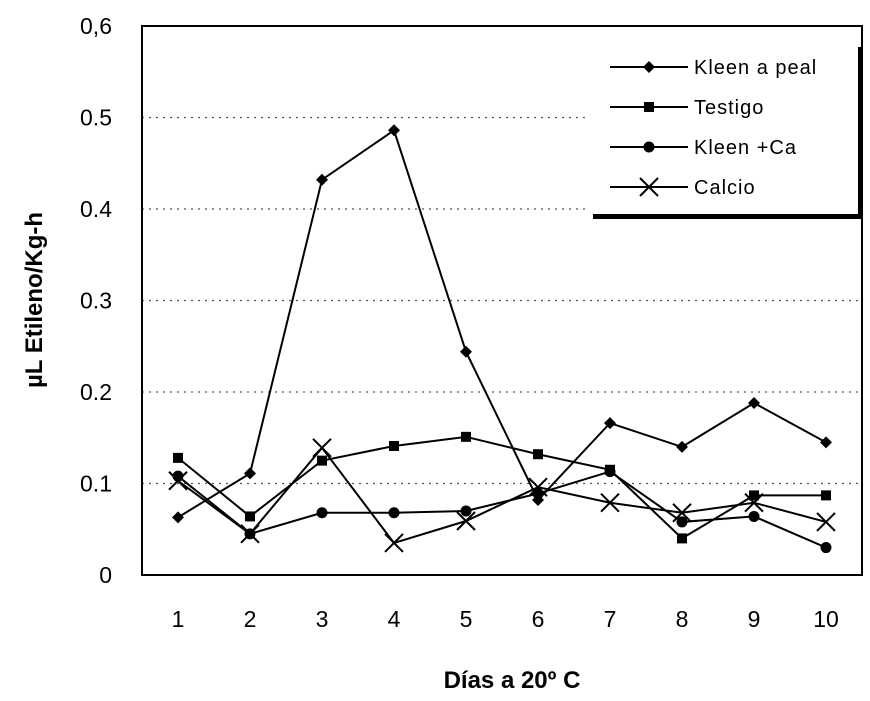 The image size is (870, 701). What do you see at coordinates (610, 619) in the screenshot?
I see `x-tick-label: 7` at bounding box center [610, 619].